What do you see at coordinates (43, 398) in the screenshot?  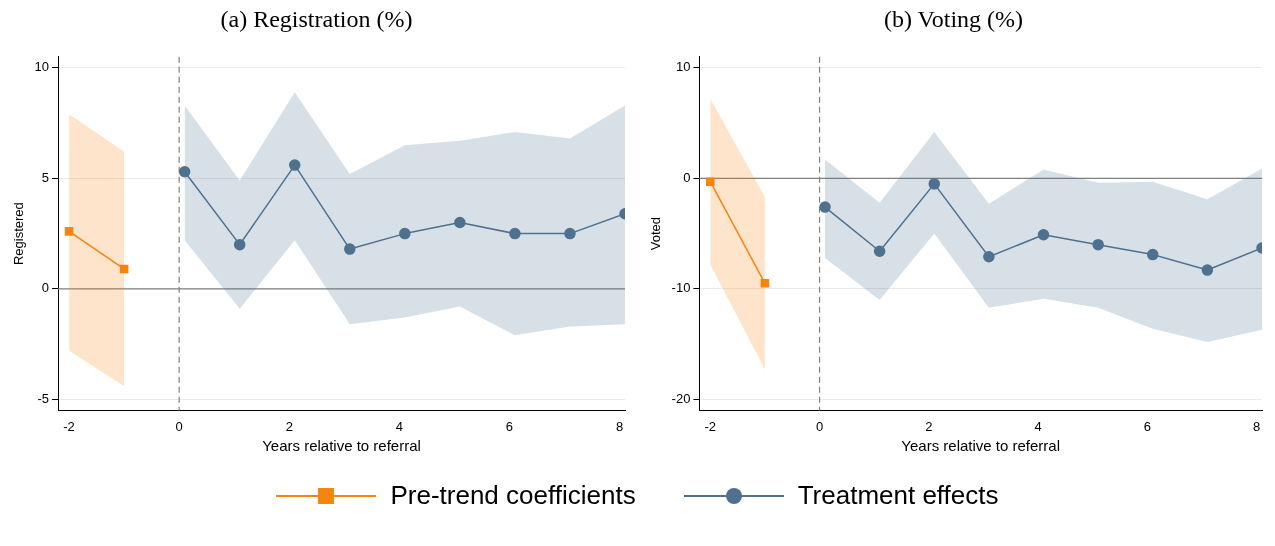 I see `y-tick-label: -5` at bounding box center [43, 398].